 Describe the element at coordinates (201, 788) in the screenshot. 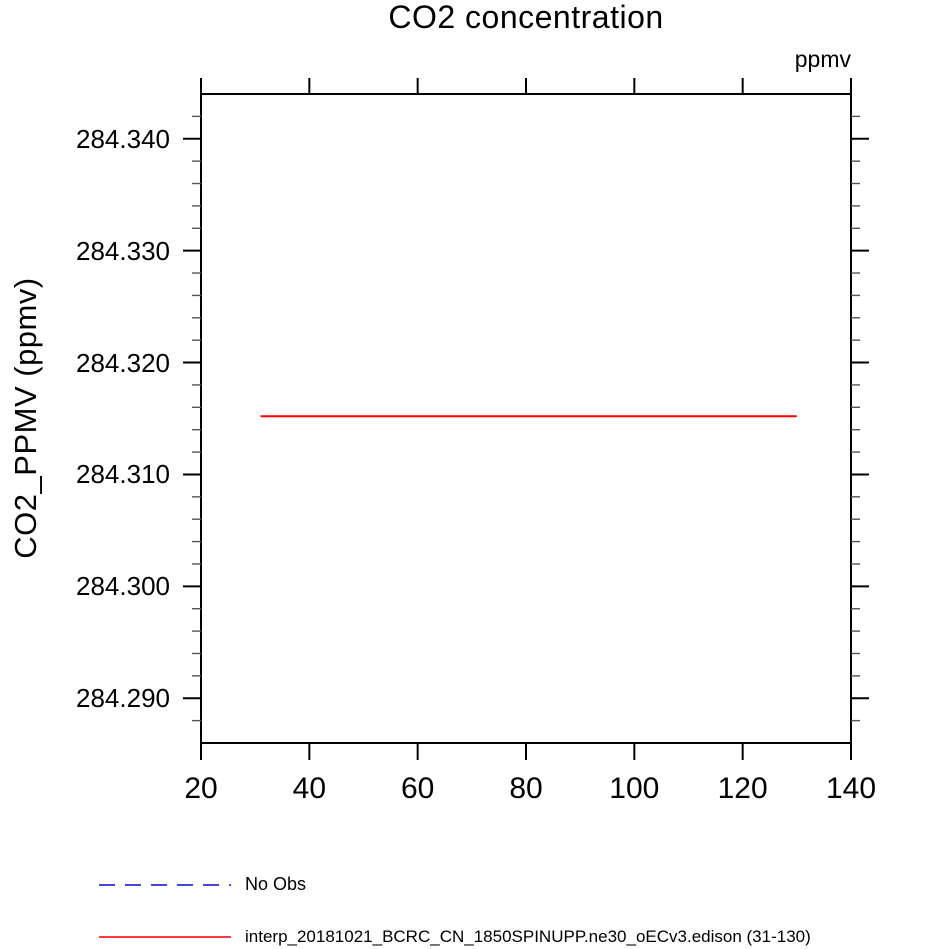

I see `x-tick-label: 20` at that location.